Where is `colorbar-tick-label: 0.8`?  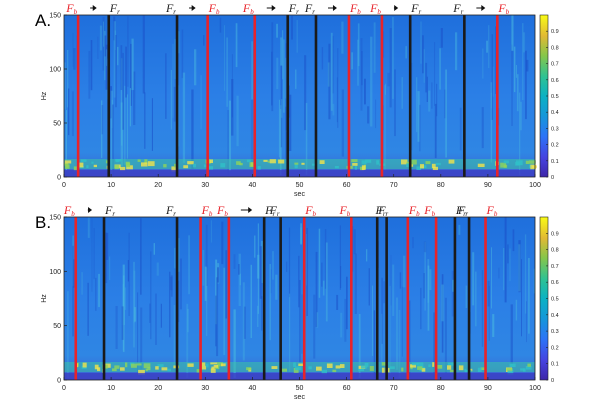
colorbar-tick-label: 0.8 is located at coordinates (555, 48).